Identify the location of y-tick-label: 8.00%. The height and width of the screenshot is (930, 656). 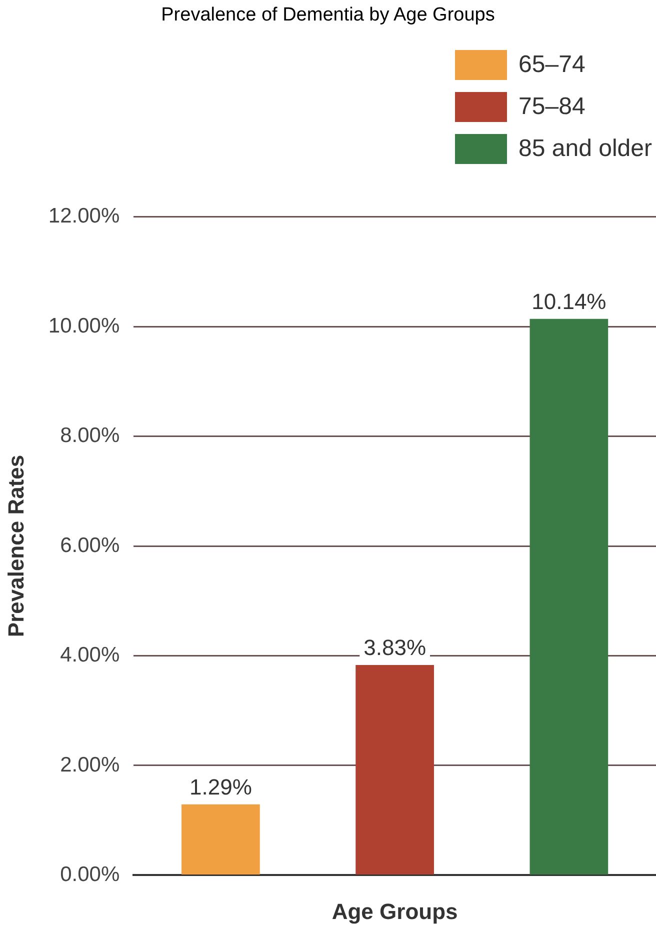
(90, 436).